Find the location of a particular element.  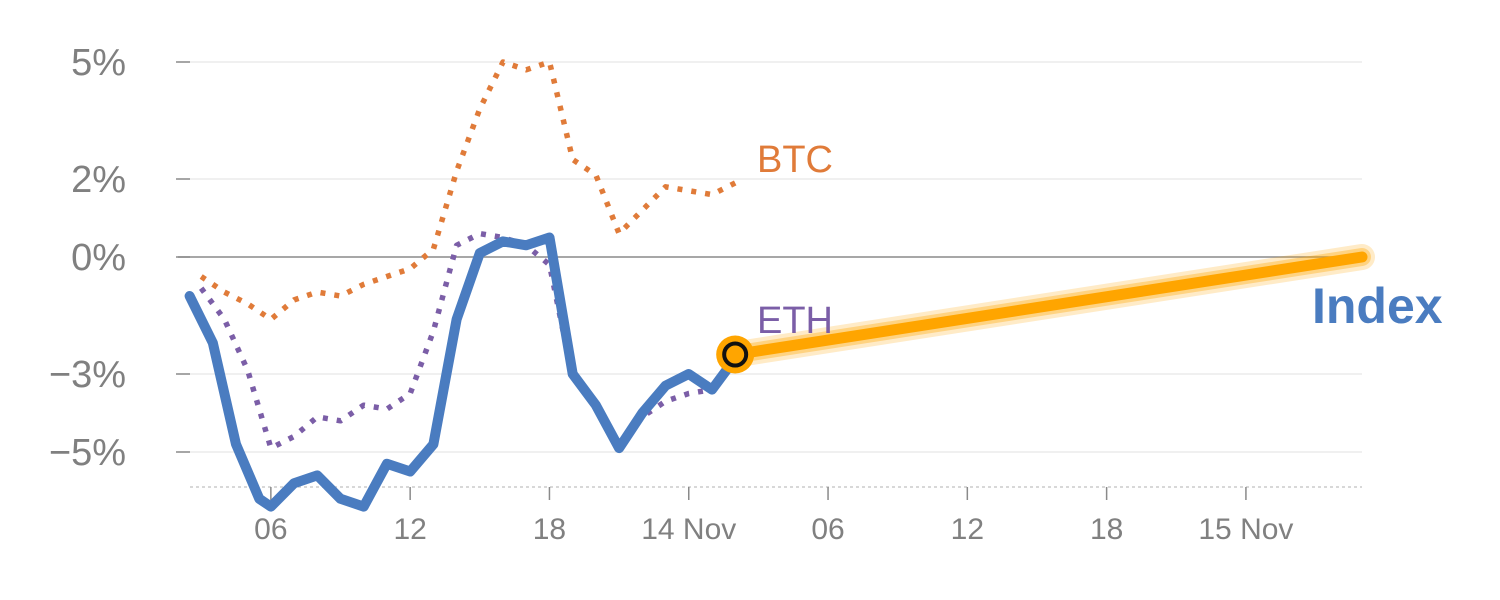

x-axis: 06 12 18 14 Nov 06 12 18 15 Nov is located at coordinates (776, 516).